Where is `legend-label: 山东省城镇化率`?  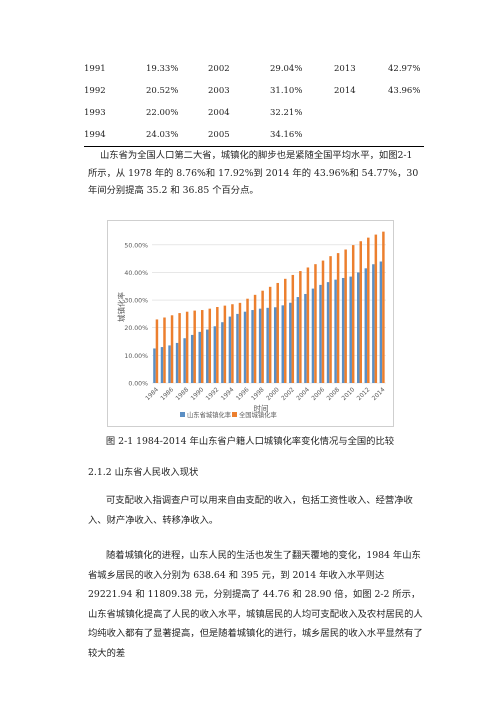
legend-label: 山东省城镇化率 is located at coordinates (209, 414).